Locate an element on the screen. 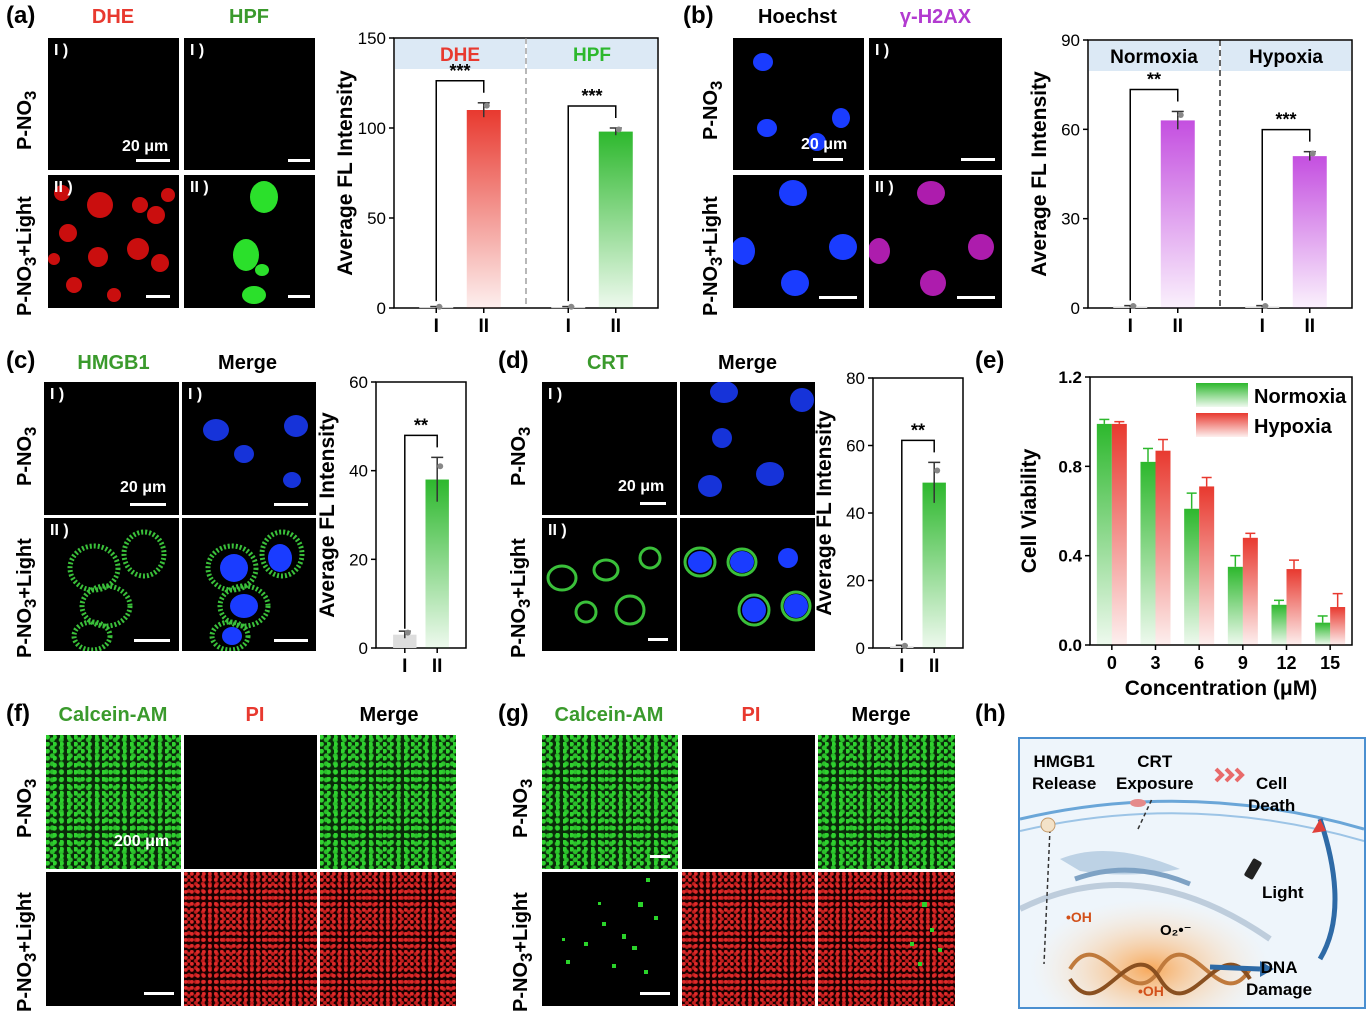  micrograph-merge-light is located at coordinates (249, 584).